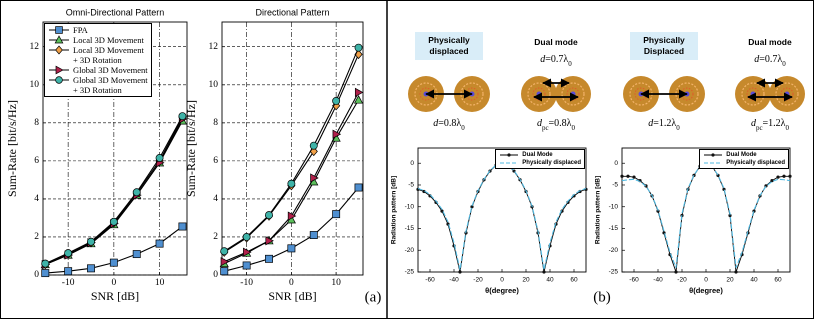 The image size is (814, 319). I want to click on legend-label: Physically displaced, so click(755, 163).